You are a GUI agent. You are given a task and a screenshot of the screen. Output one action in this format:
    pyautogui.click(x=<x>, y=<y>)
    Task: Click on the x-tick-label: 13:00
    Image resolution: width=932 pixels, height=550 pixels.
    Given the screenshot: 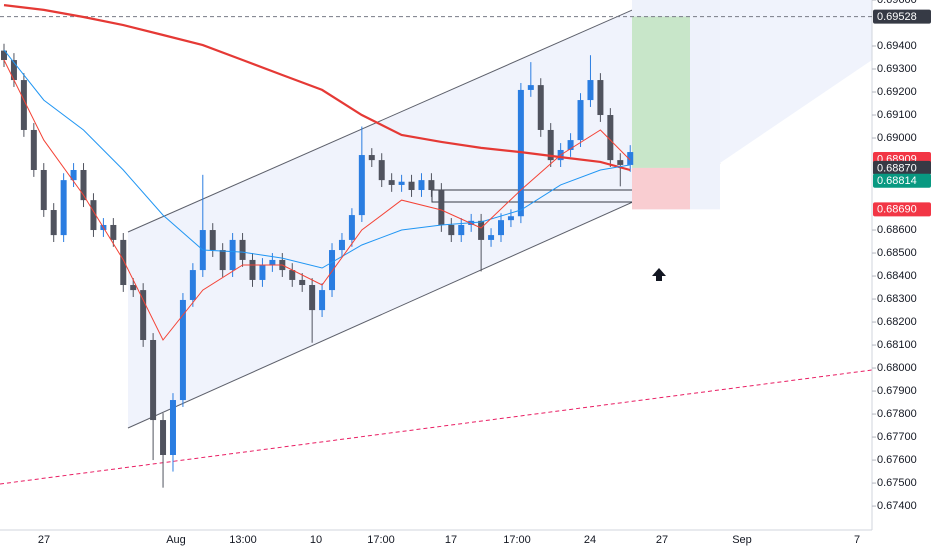 What is the action you would take?
    pyautogui.click(x=243, y=540)
    